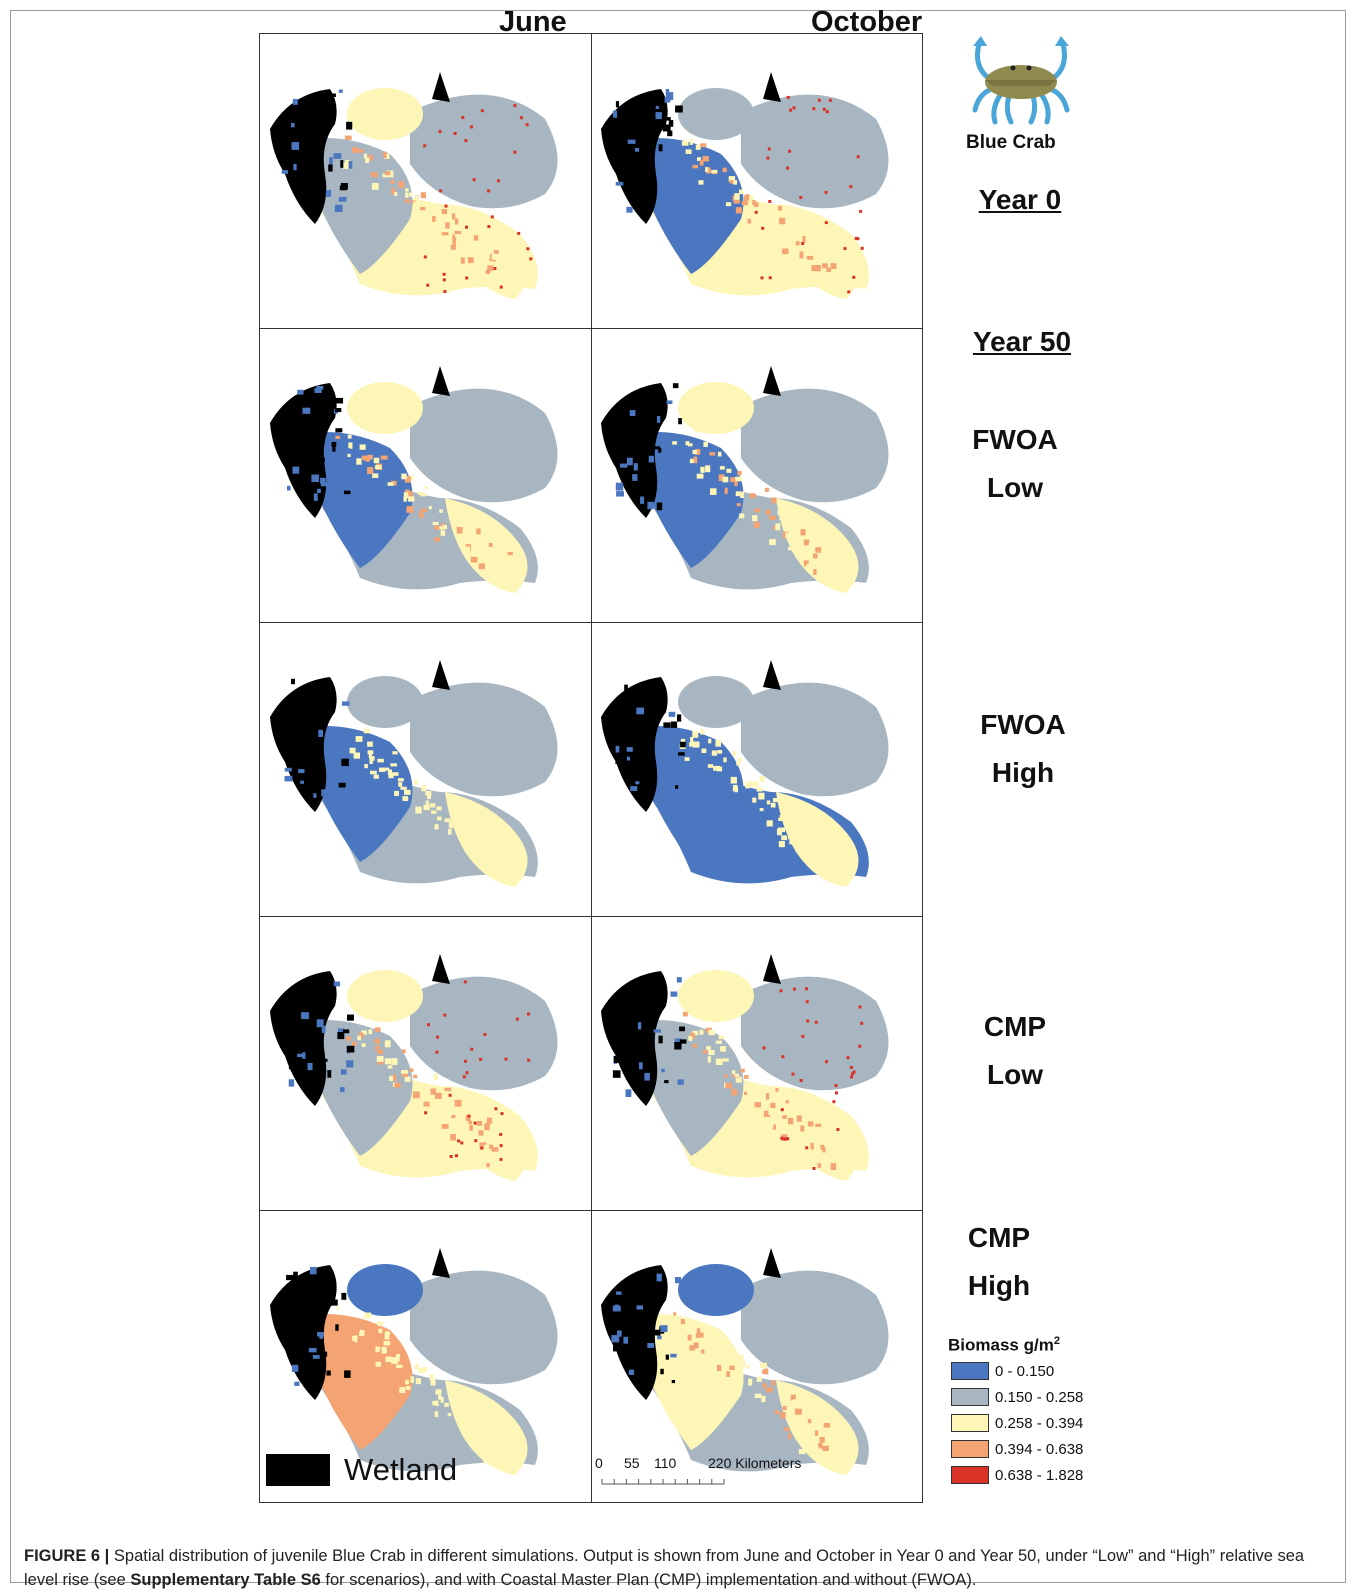 The width and height of the screenshot is (1358, 1595). What do you see at coordinates (1039, 1397) in the screenshot?
I see `legend-label: 0.150 - 0.258` at bounding box center [1039, 1397].